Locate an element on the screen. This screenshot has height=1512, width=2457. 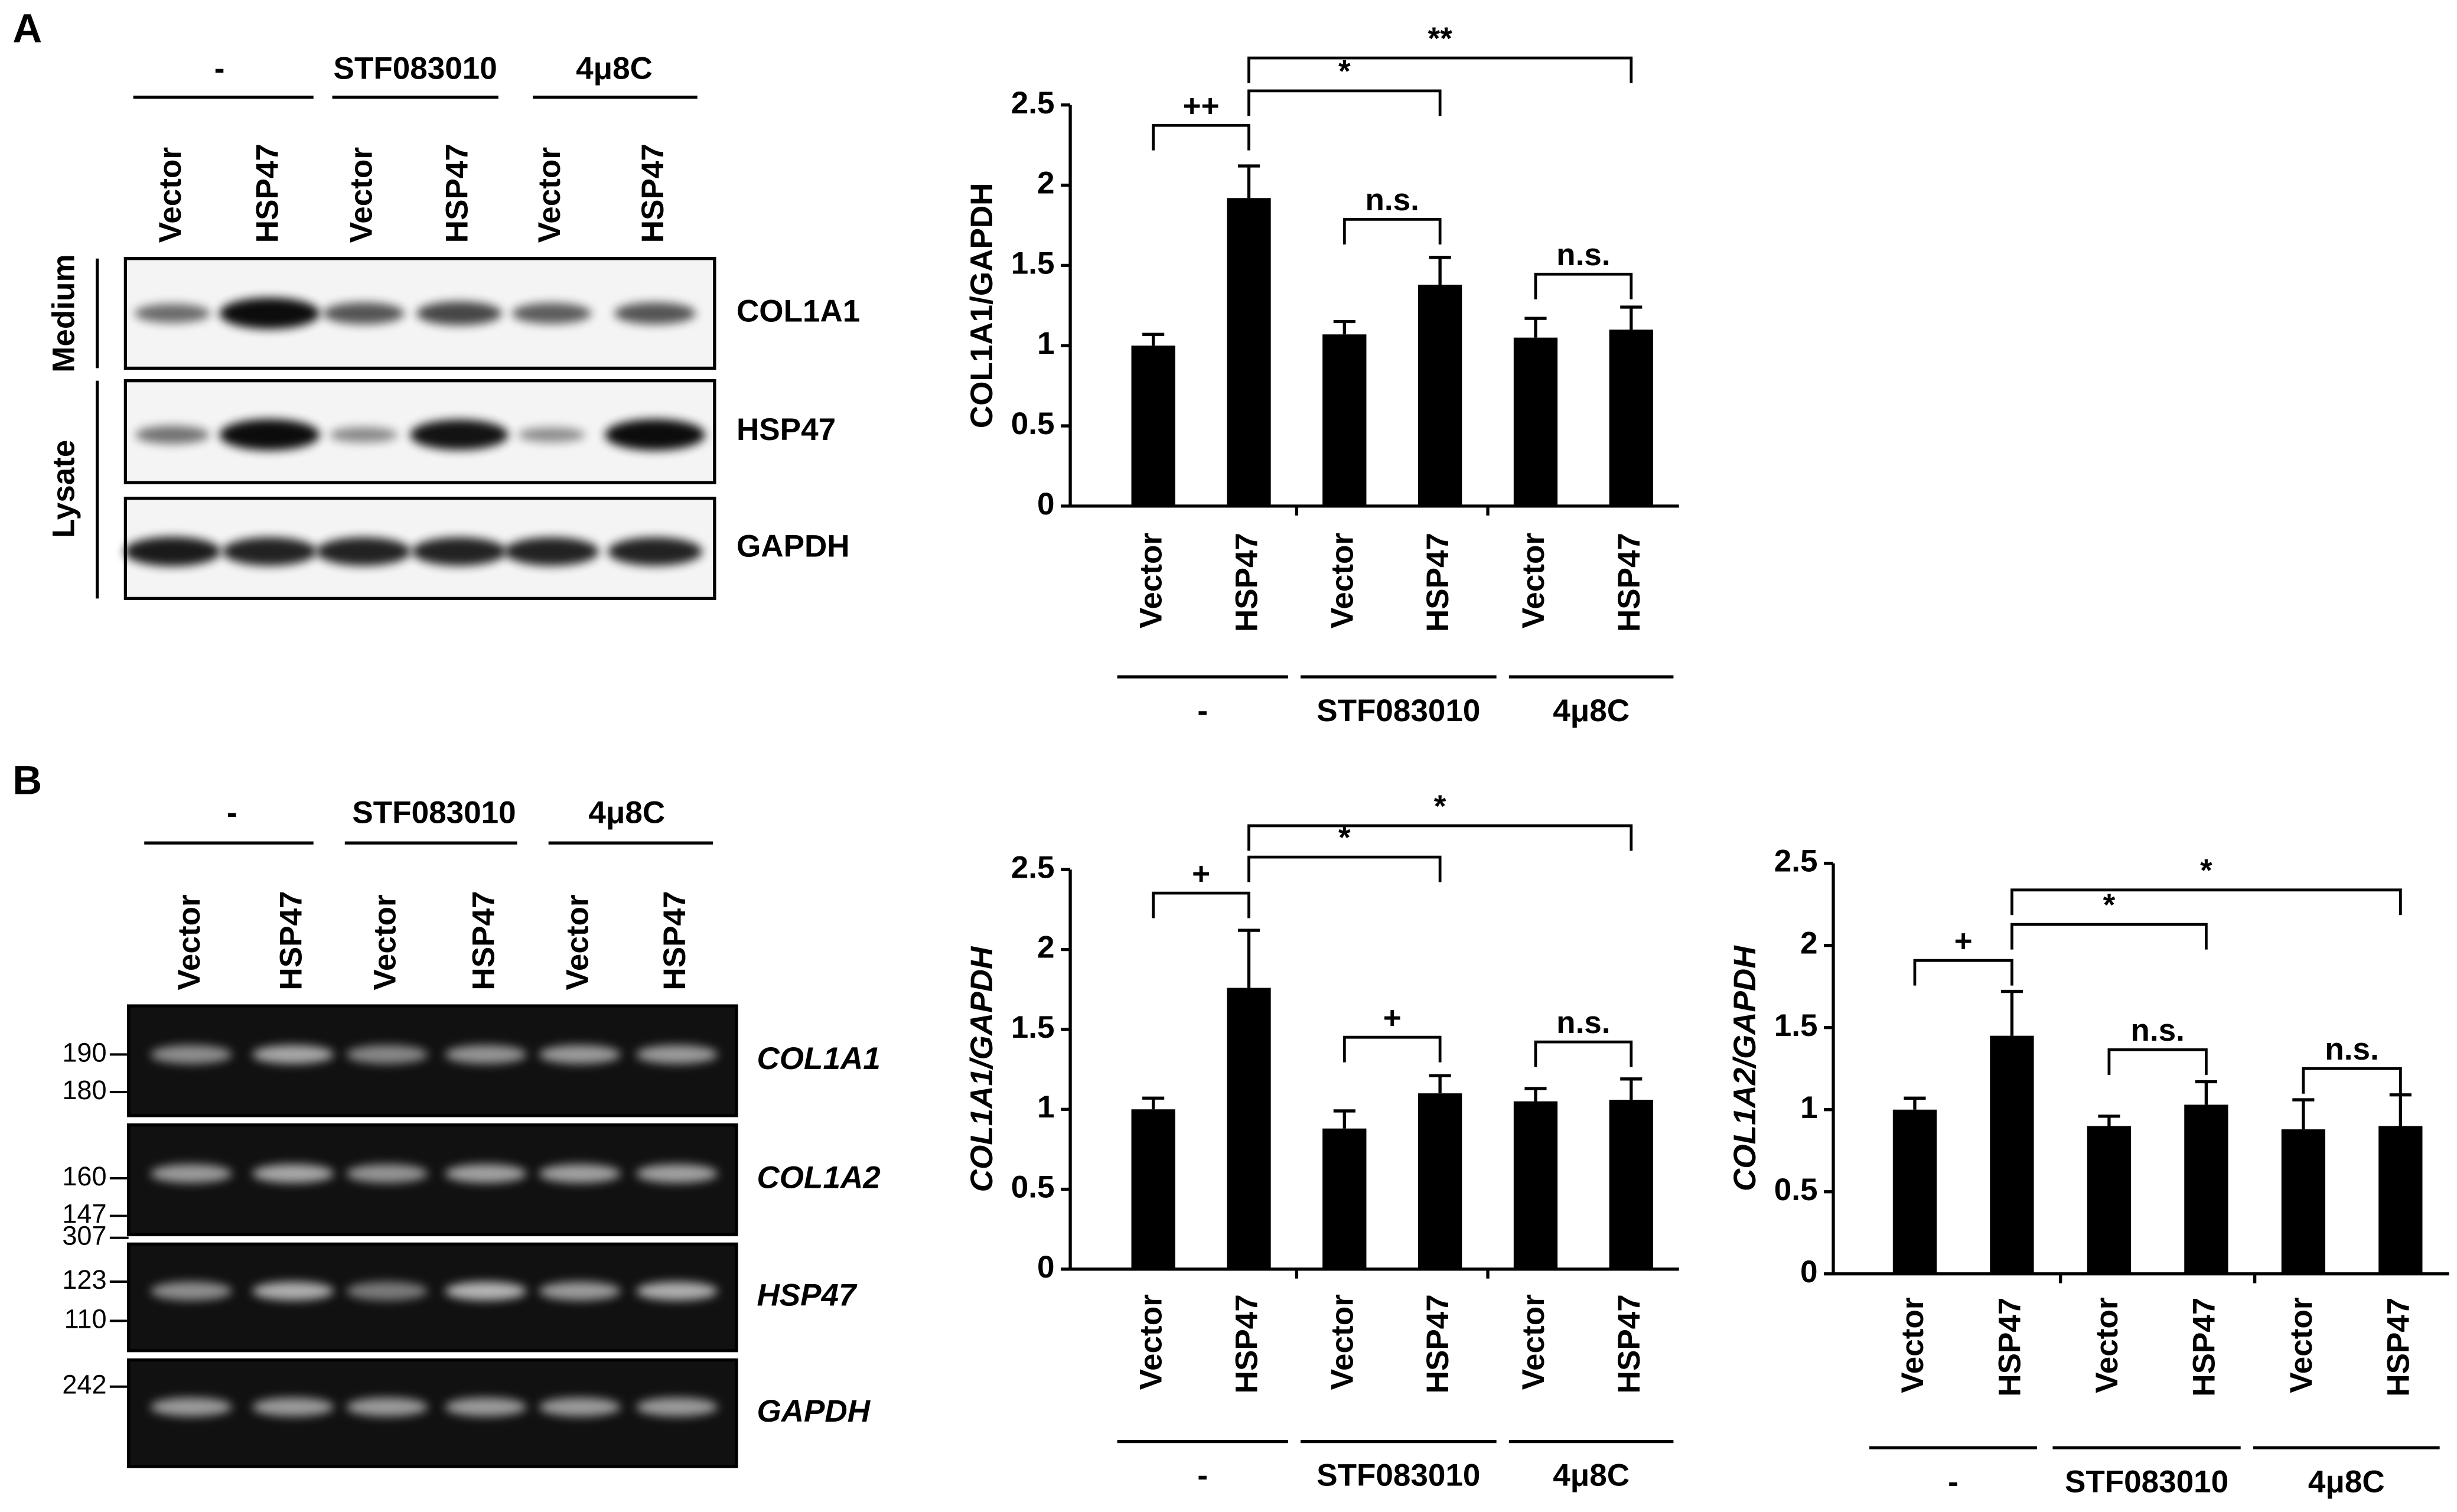
marker-label: 190 is located at coordinates (84, 1052).